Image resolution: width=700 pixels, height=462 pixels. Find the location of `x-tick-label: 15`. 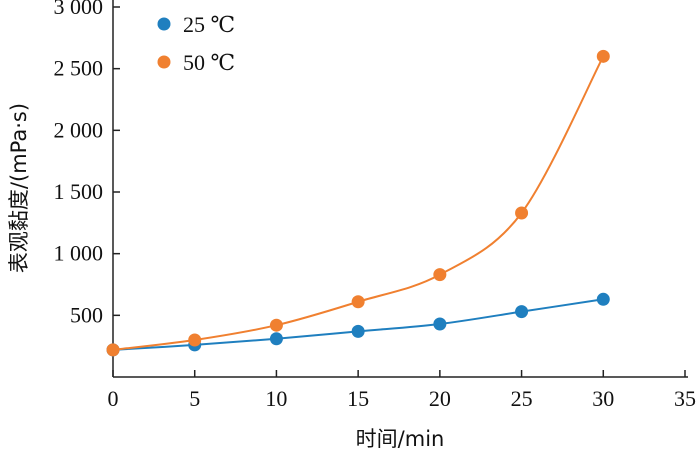

x-tick-label: 15 is located at coordinates (358, 398).